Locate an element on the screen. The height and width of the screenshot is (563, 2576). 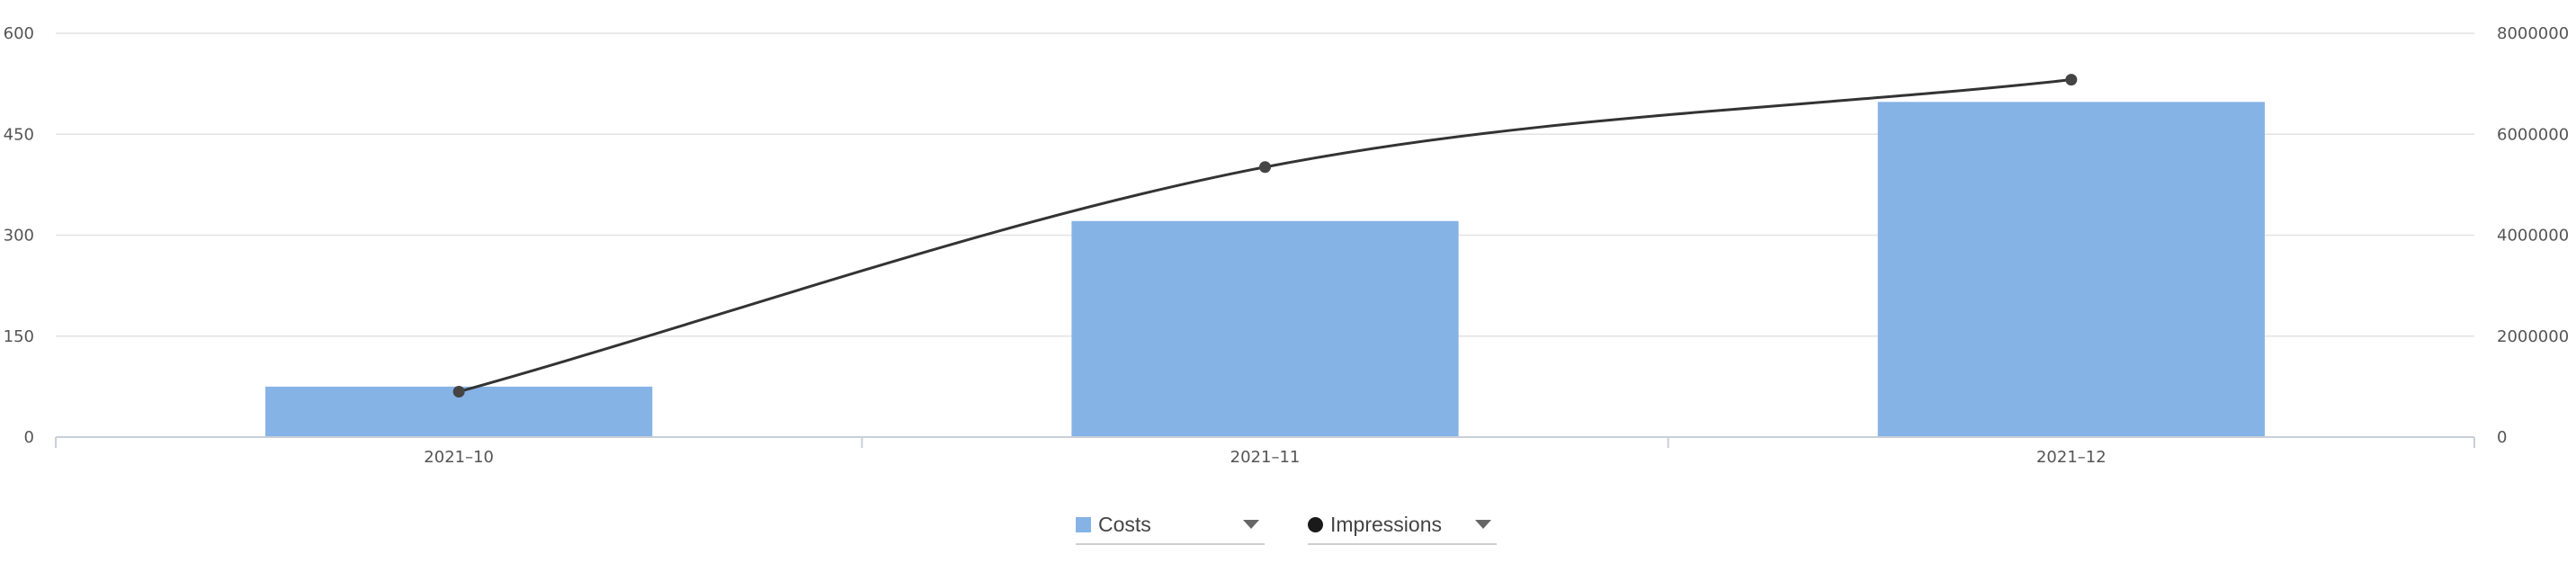
y-right-tick-label: 6000000 is located at coordinates (2533, 134).